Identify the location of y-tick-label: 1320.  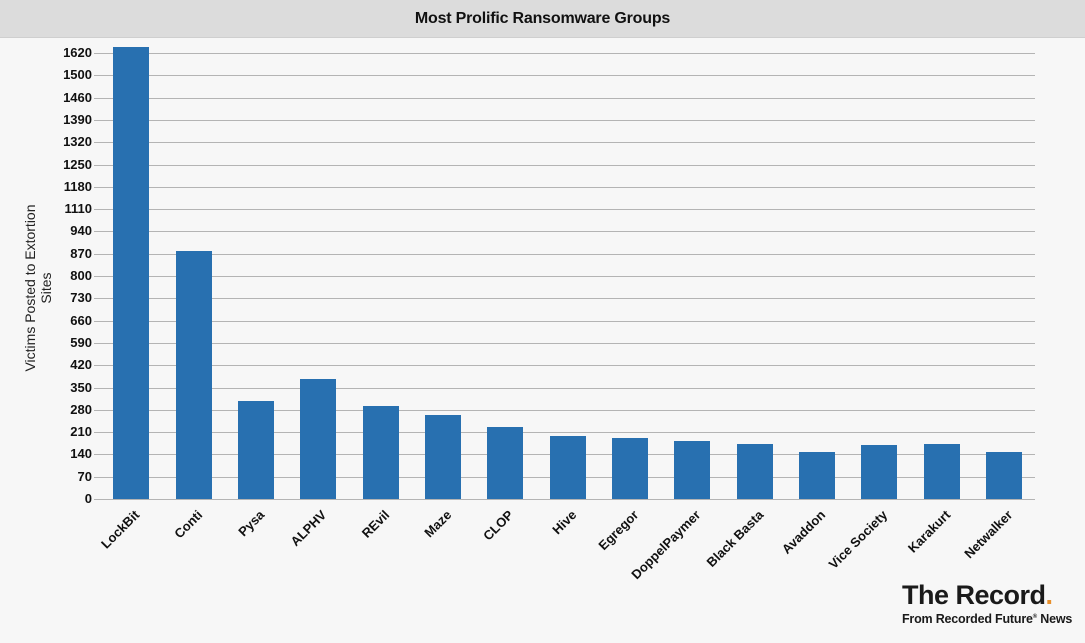
(77, 141).